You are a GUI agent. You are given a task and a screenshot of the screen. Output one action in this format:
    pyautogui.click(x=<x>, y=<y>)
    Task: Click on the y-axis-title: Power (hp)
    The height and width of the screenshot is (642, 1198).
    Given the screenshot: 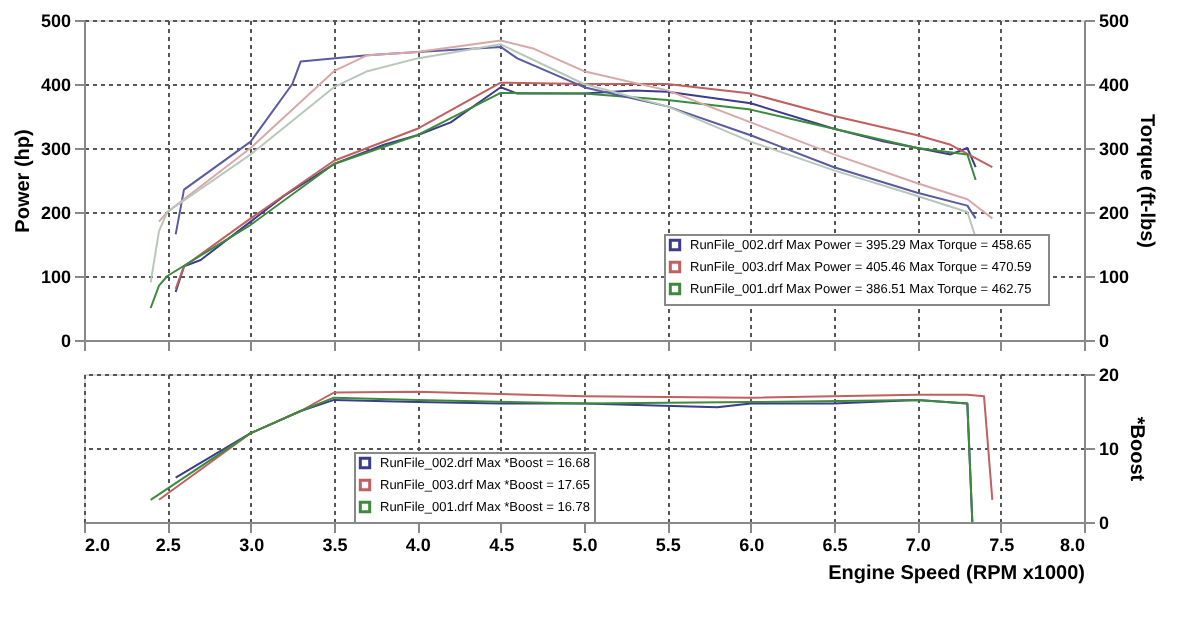 What is the action you would take?
    pyautogui.click(x=23, y=181)
    